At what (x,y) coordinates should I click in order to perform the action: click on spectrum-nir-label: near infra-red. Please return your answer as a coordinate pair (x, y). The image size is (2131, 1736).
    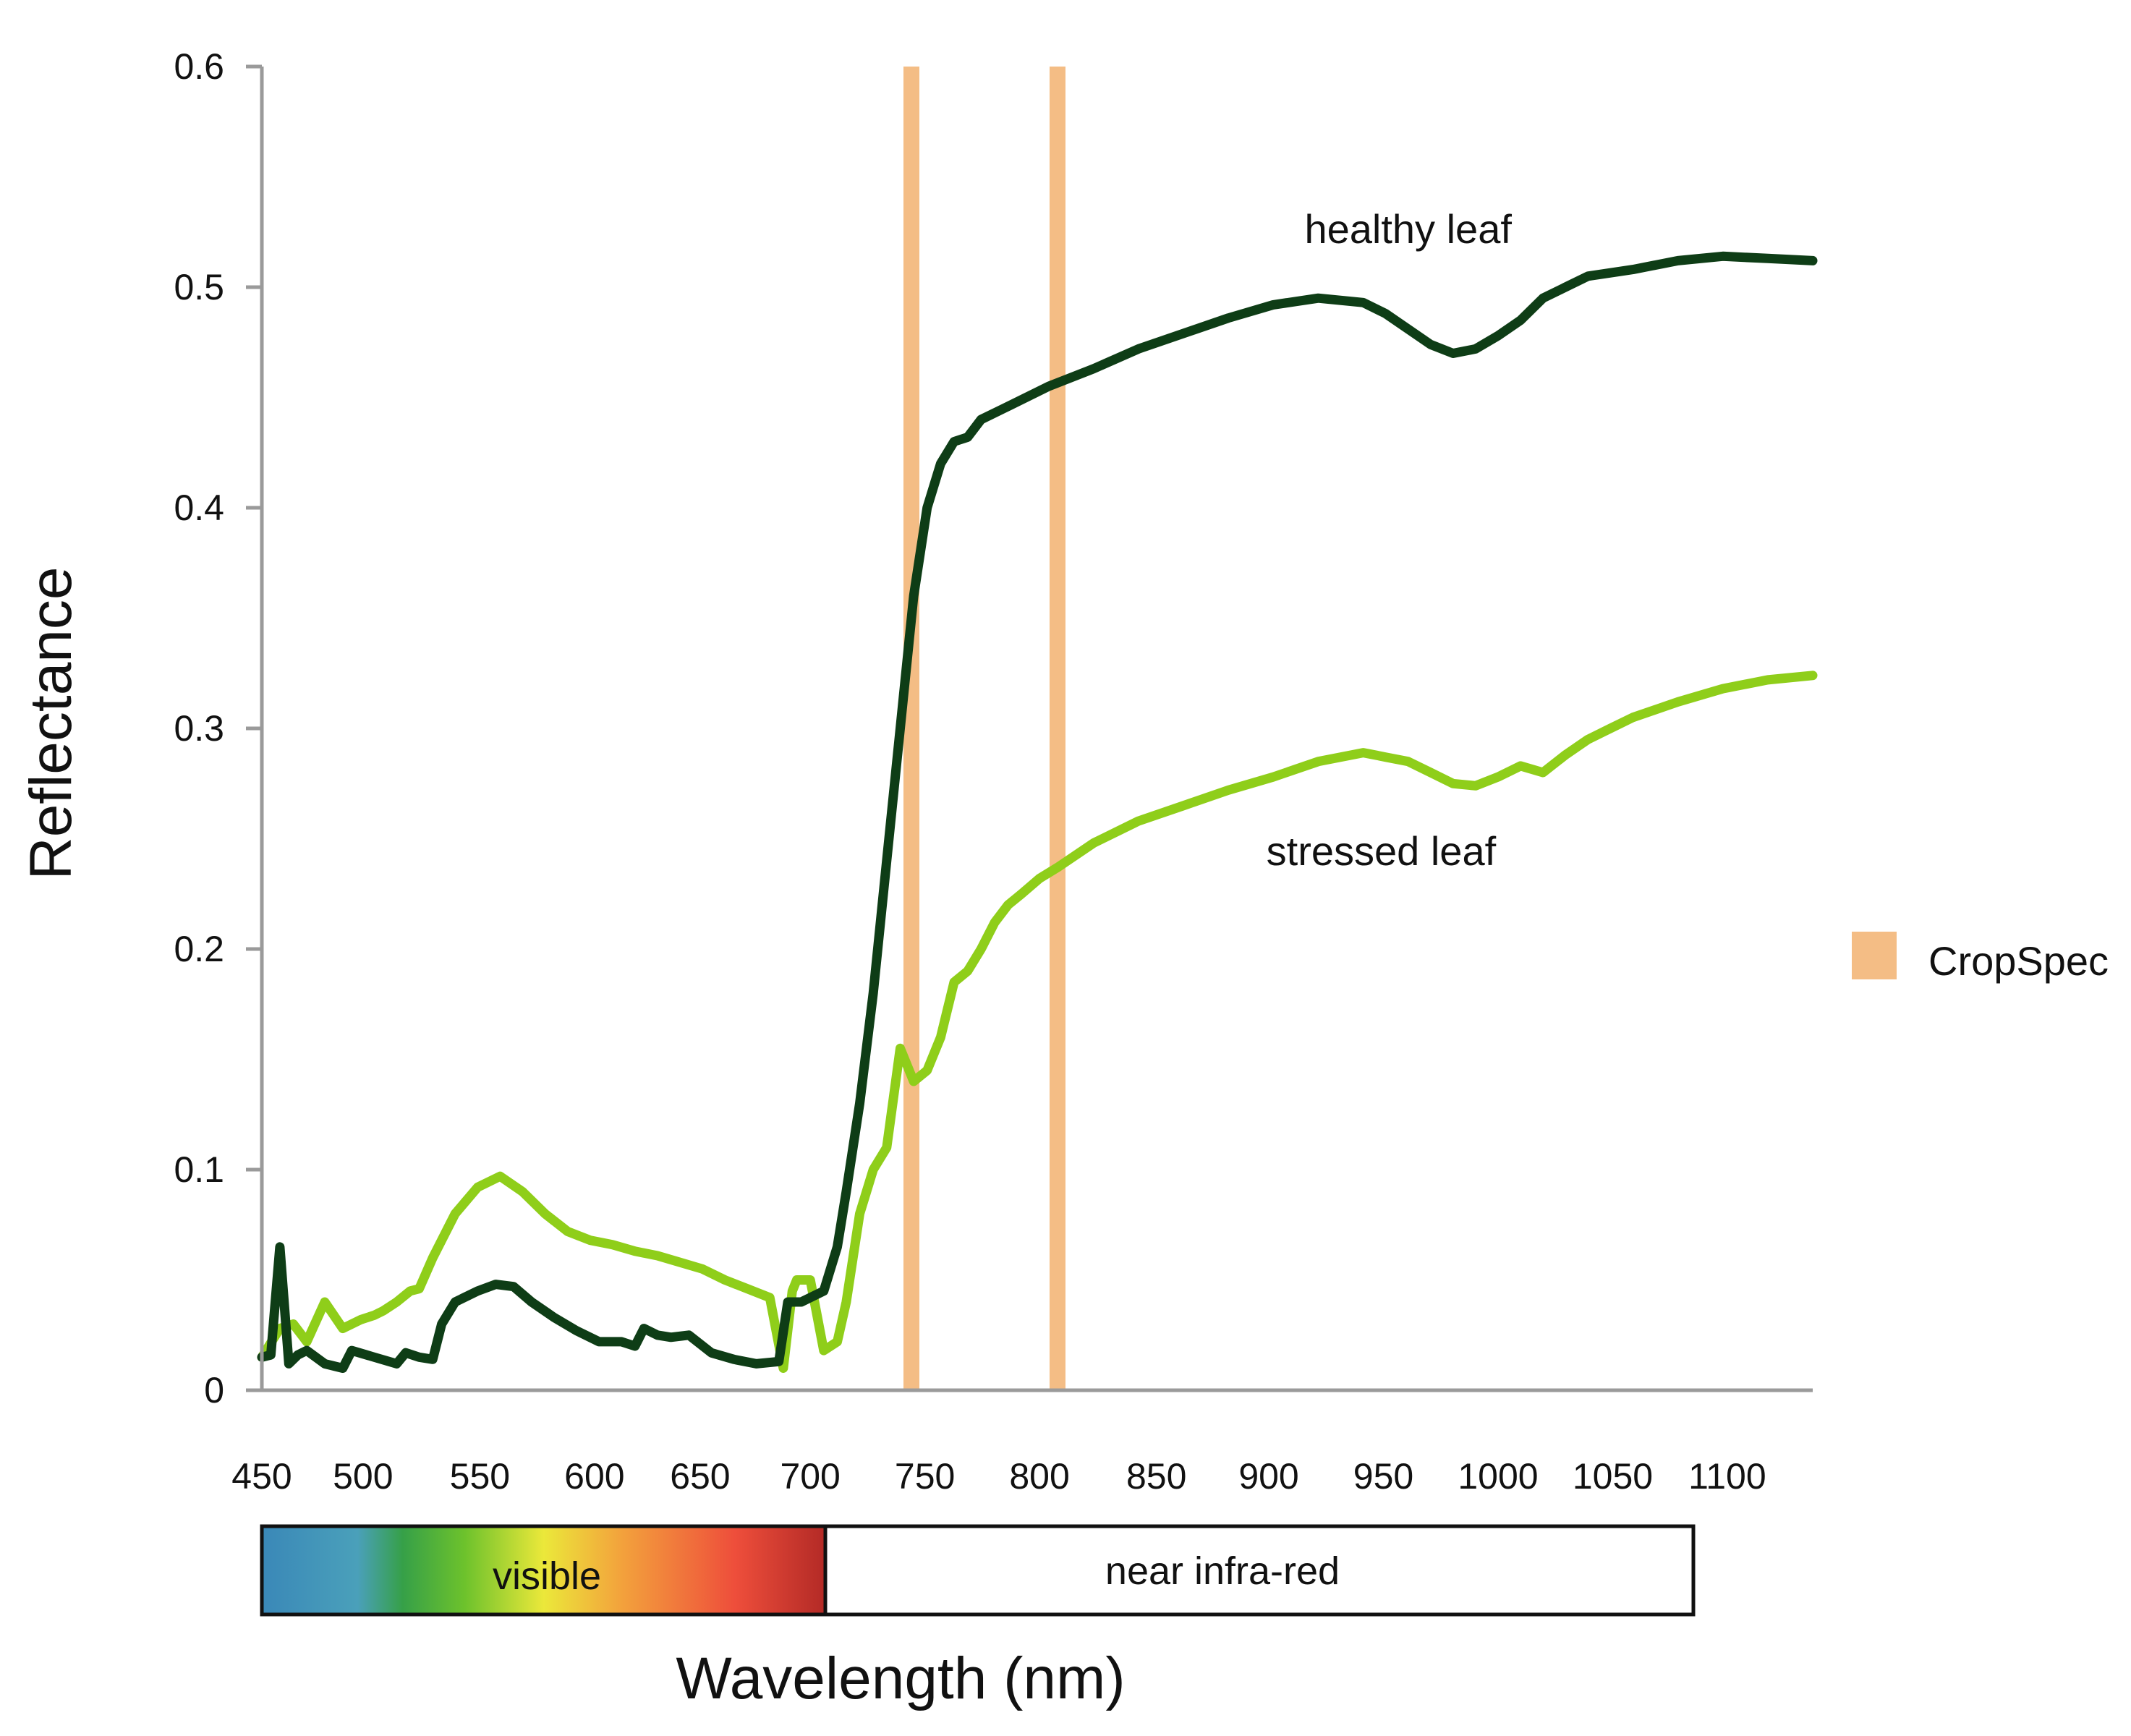
    Looking at the image, I should click on (1222, 1571).